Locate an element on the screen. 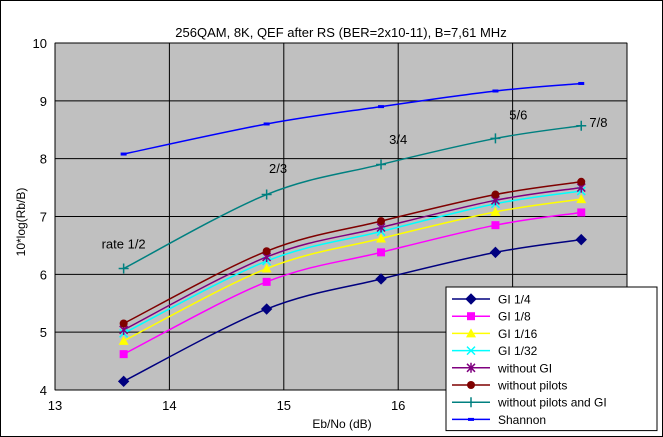 This screenshot has width=663, height=437. annotation-label: 3/4 is located at coordinates (398, 139).